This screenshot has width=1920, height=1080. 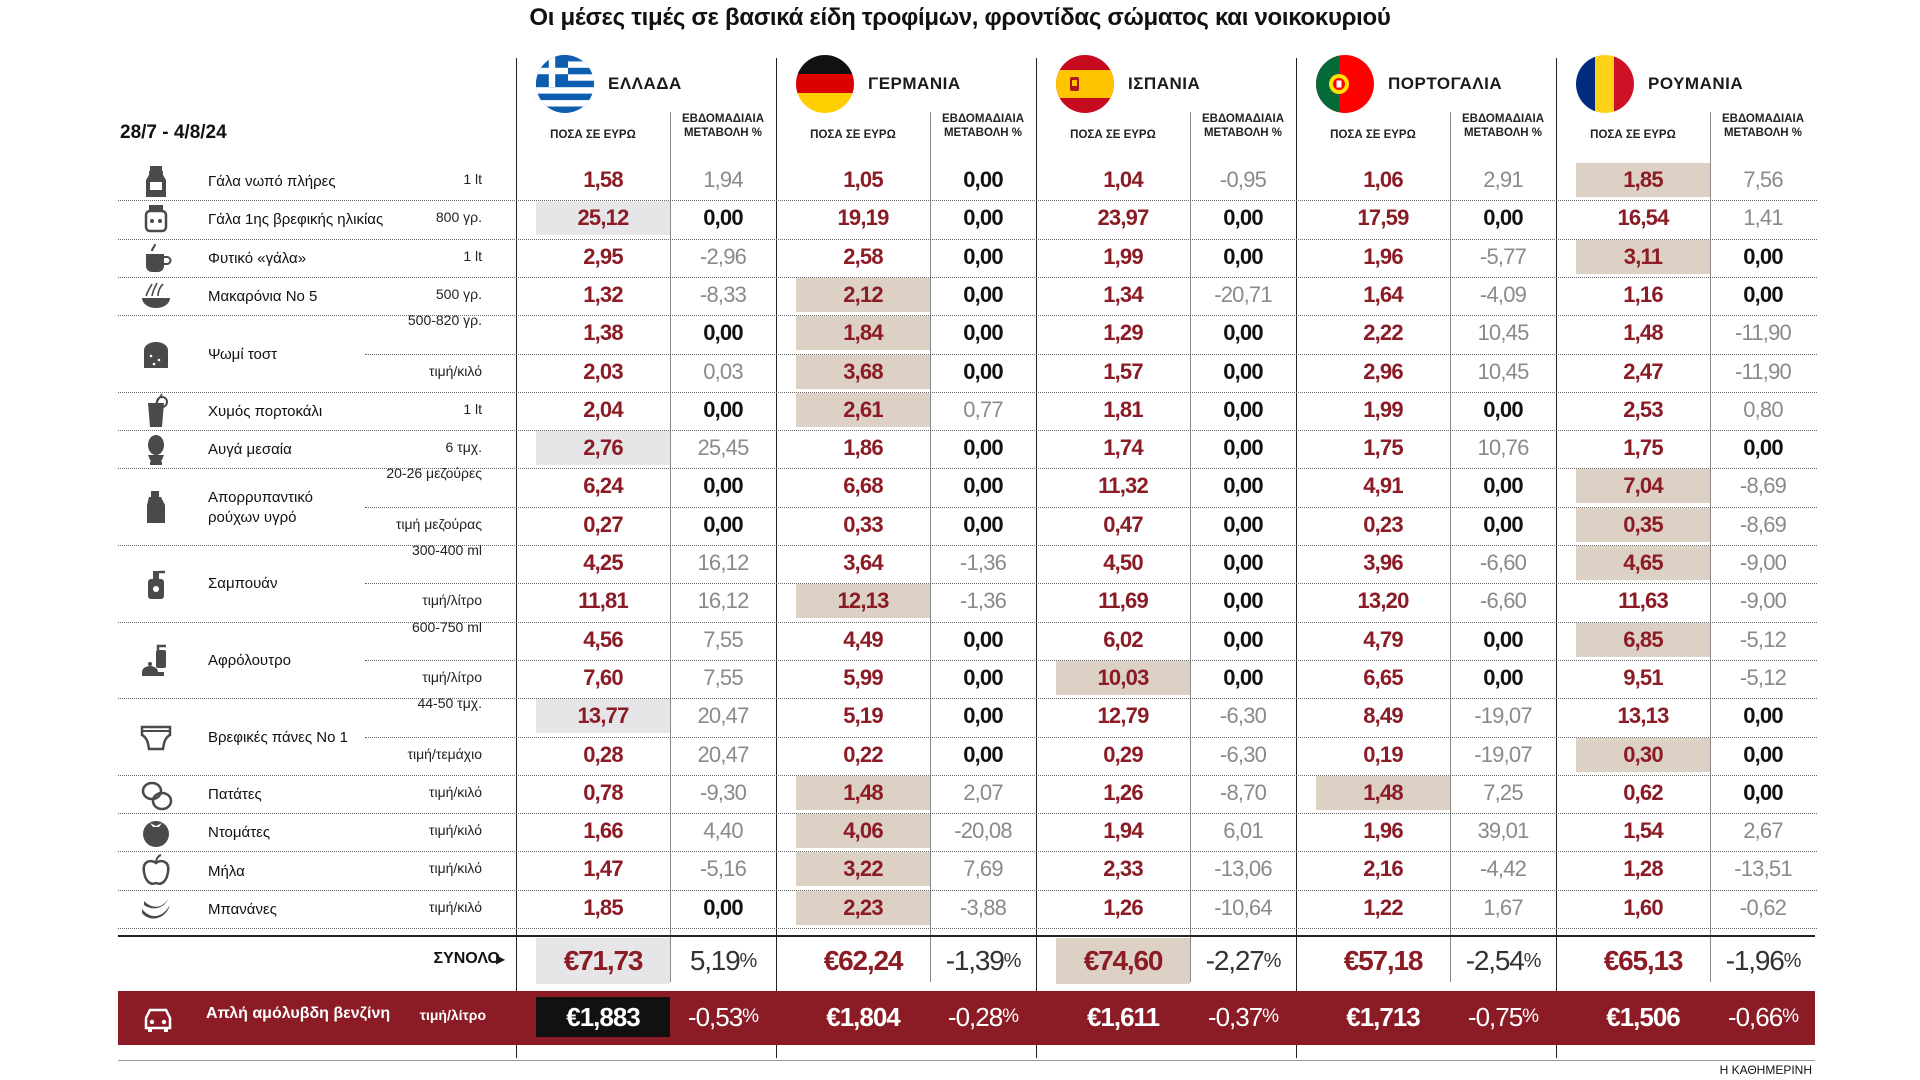 What do you see at coordinates (1763, 1017) in the screenshot?
I see `fuel-change-cell: -0,66%` at bounding box center [1763, 1017].